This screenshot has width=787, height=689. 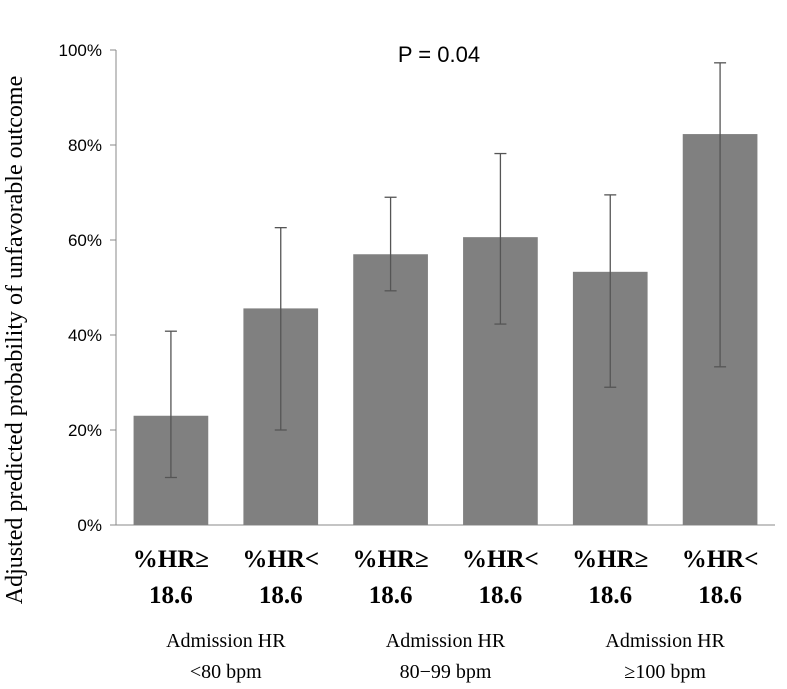 What do you see at coordinates (226, 672) in the screenshot?
I see `group-label-line2: <80 bpm` at bounding box center [226, 672].